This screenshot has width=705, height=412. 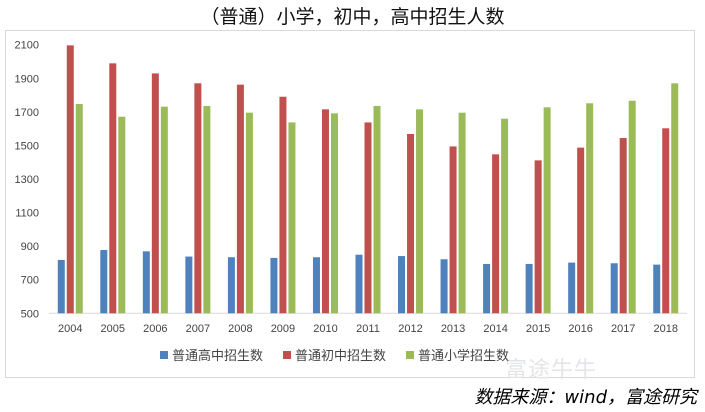 What do you see at coordinates (368, 329) in the screenshot?
I see `x-tick-label: 2011` at bounding box center [368, 329].